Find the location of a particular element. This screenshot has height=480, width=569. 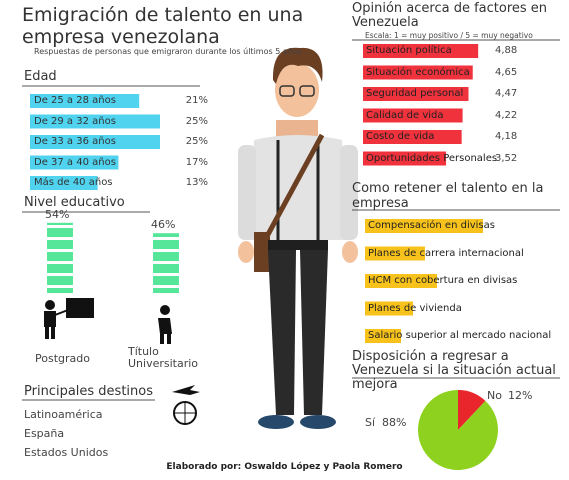

bar-label: Seguridad personal is located at coordinates (415, 93).